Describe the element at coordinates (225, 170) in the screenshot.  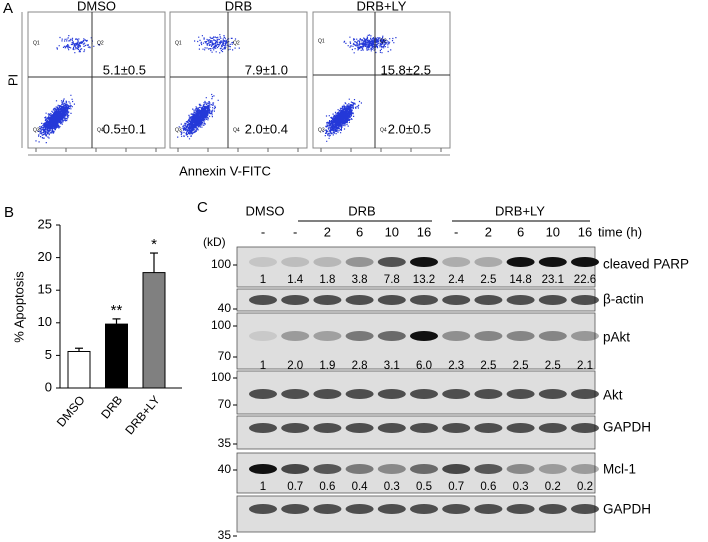
I see `x-axis-label: Annexin V-FITC` at that location.